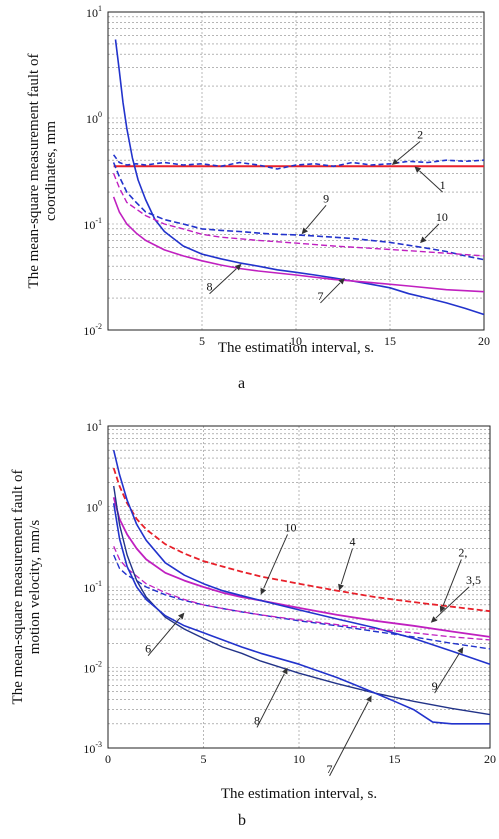 The width and height of the screenshot is (499, 839). I want to click on annotation-label: 2,, so click(462, 552).